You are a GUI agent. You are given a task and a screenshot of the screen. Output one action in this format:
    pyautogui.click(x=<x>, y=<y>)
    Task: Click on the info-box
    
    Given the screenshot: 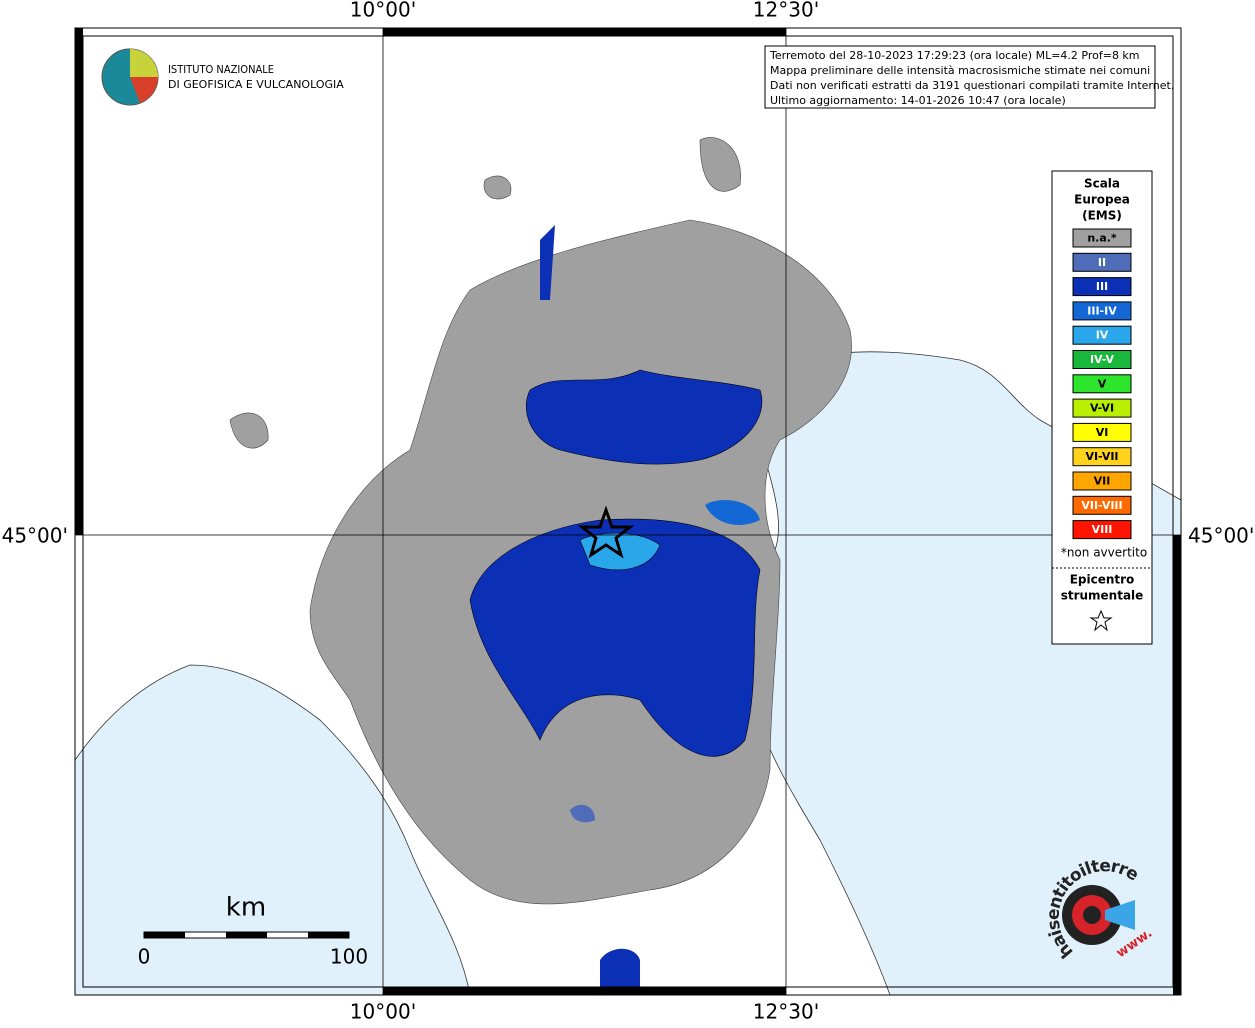 What is the action you would take?
    pyautogui.click(x=960, y=77)
    